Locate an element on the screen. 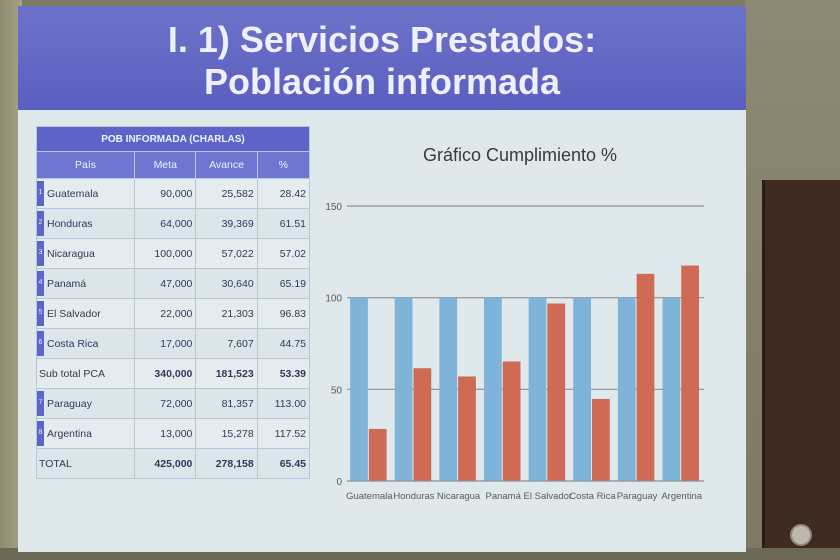 The width and height of the screenshot is (840, 560). table-row: 4 Panamá 47,000 30,640 65.19 is located at coordinates (173, 283).